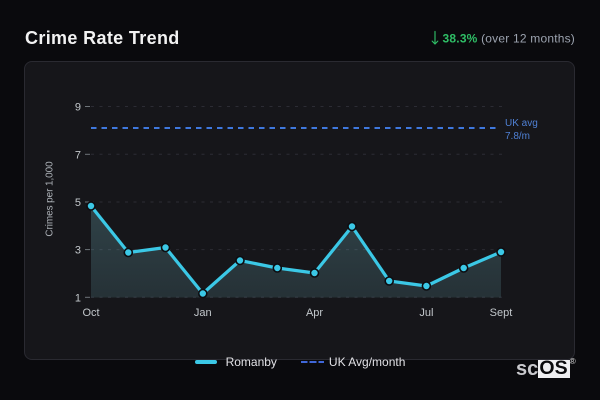  Describe the element at coordinates (517, 136) in the screenshot. I see `svg-text: 7.8/m` at that location.